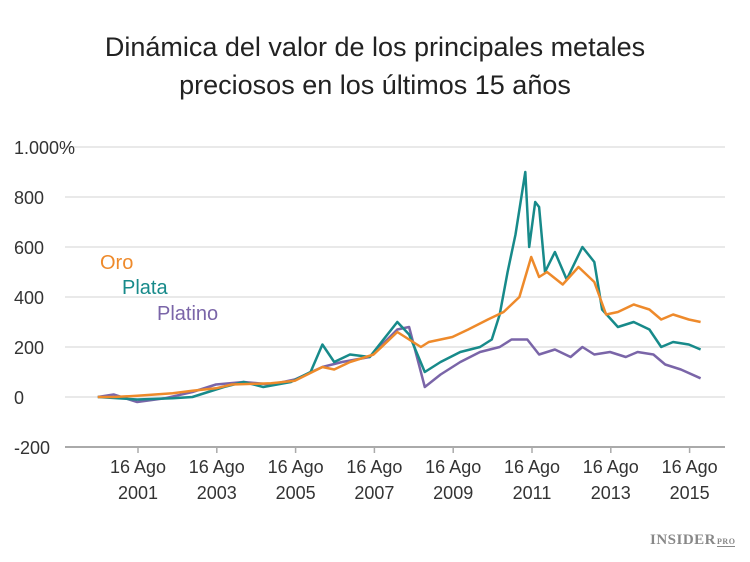 The height and width of the screenshot is (562, 750). Describe the element at coordinates (44, 148) in the screenshot. I see `y-tick-label: 1.000%` at that location.